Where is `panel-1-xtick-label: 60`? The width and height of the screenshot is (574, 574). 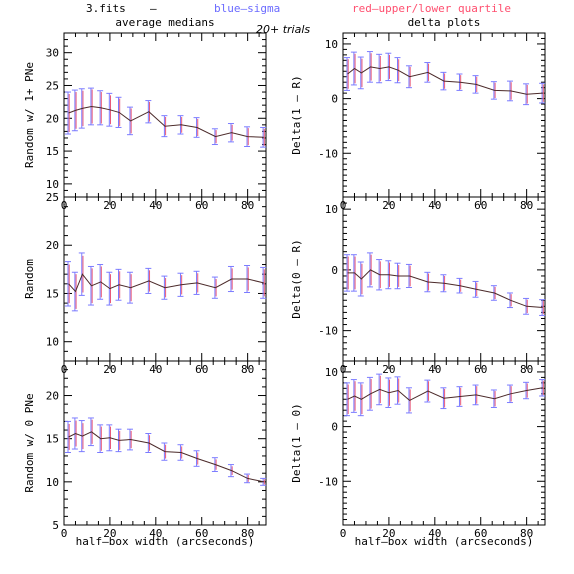
panel-1-xtick-label: 60 is located at coordinates (201, 205).